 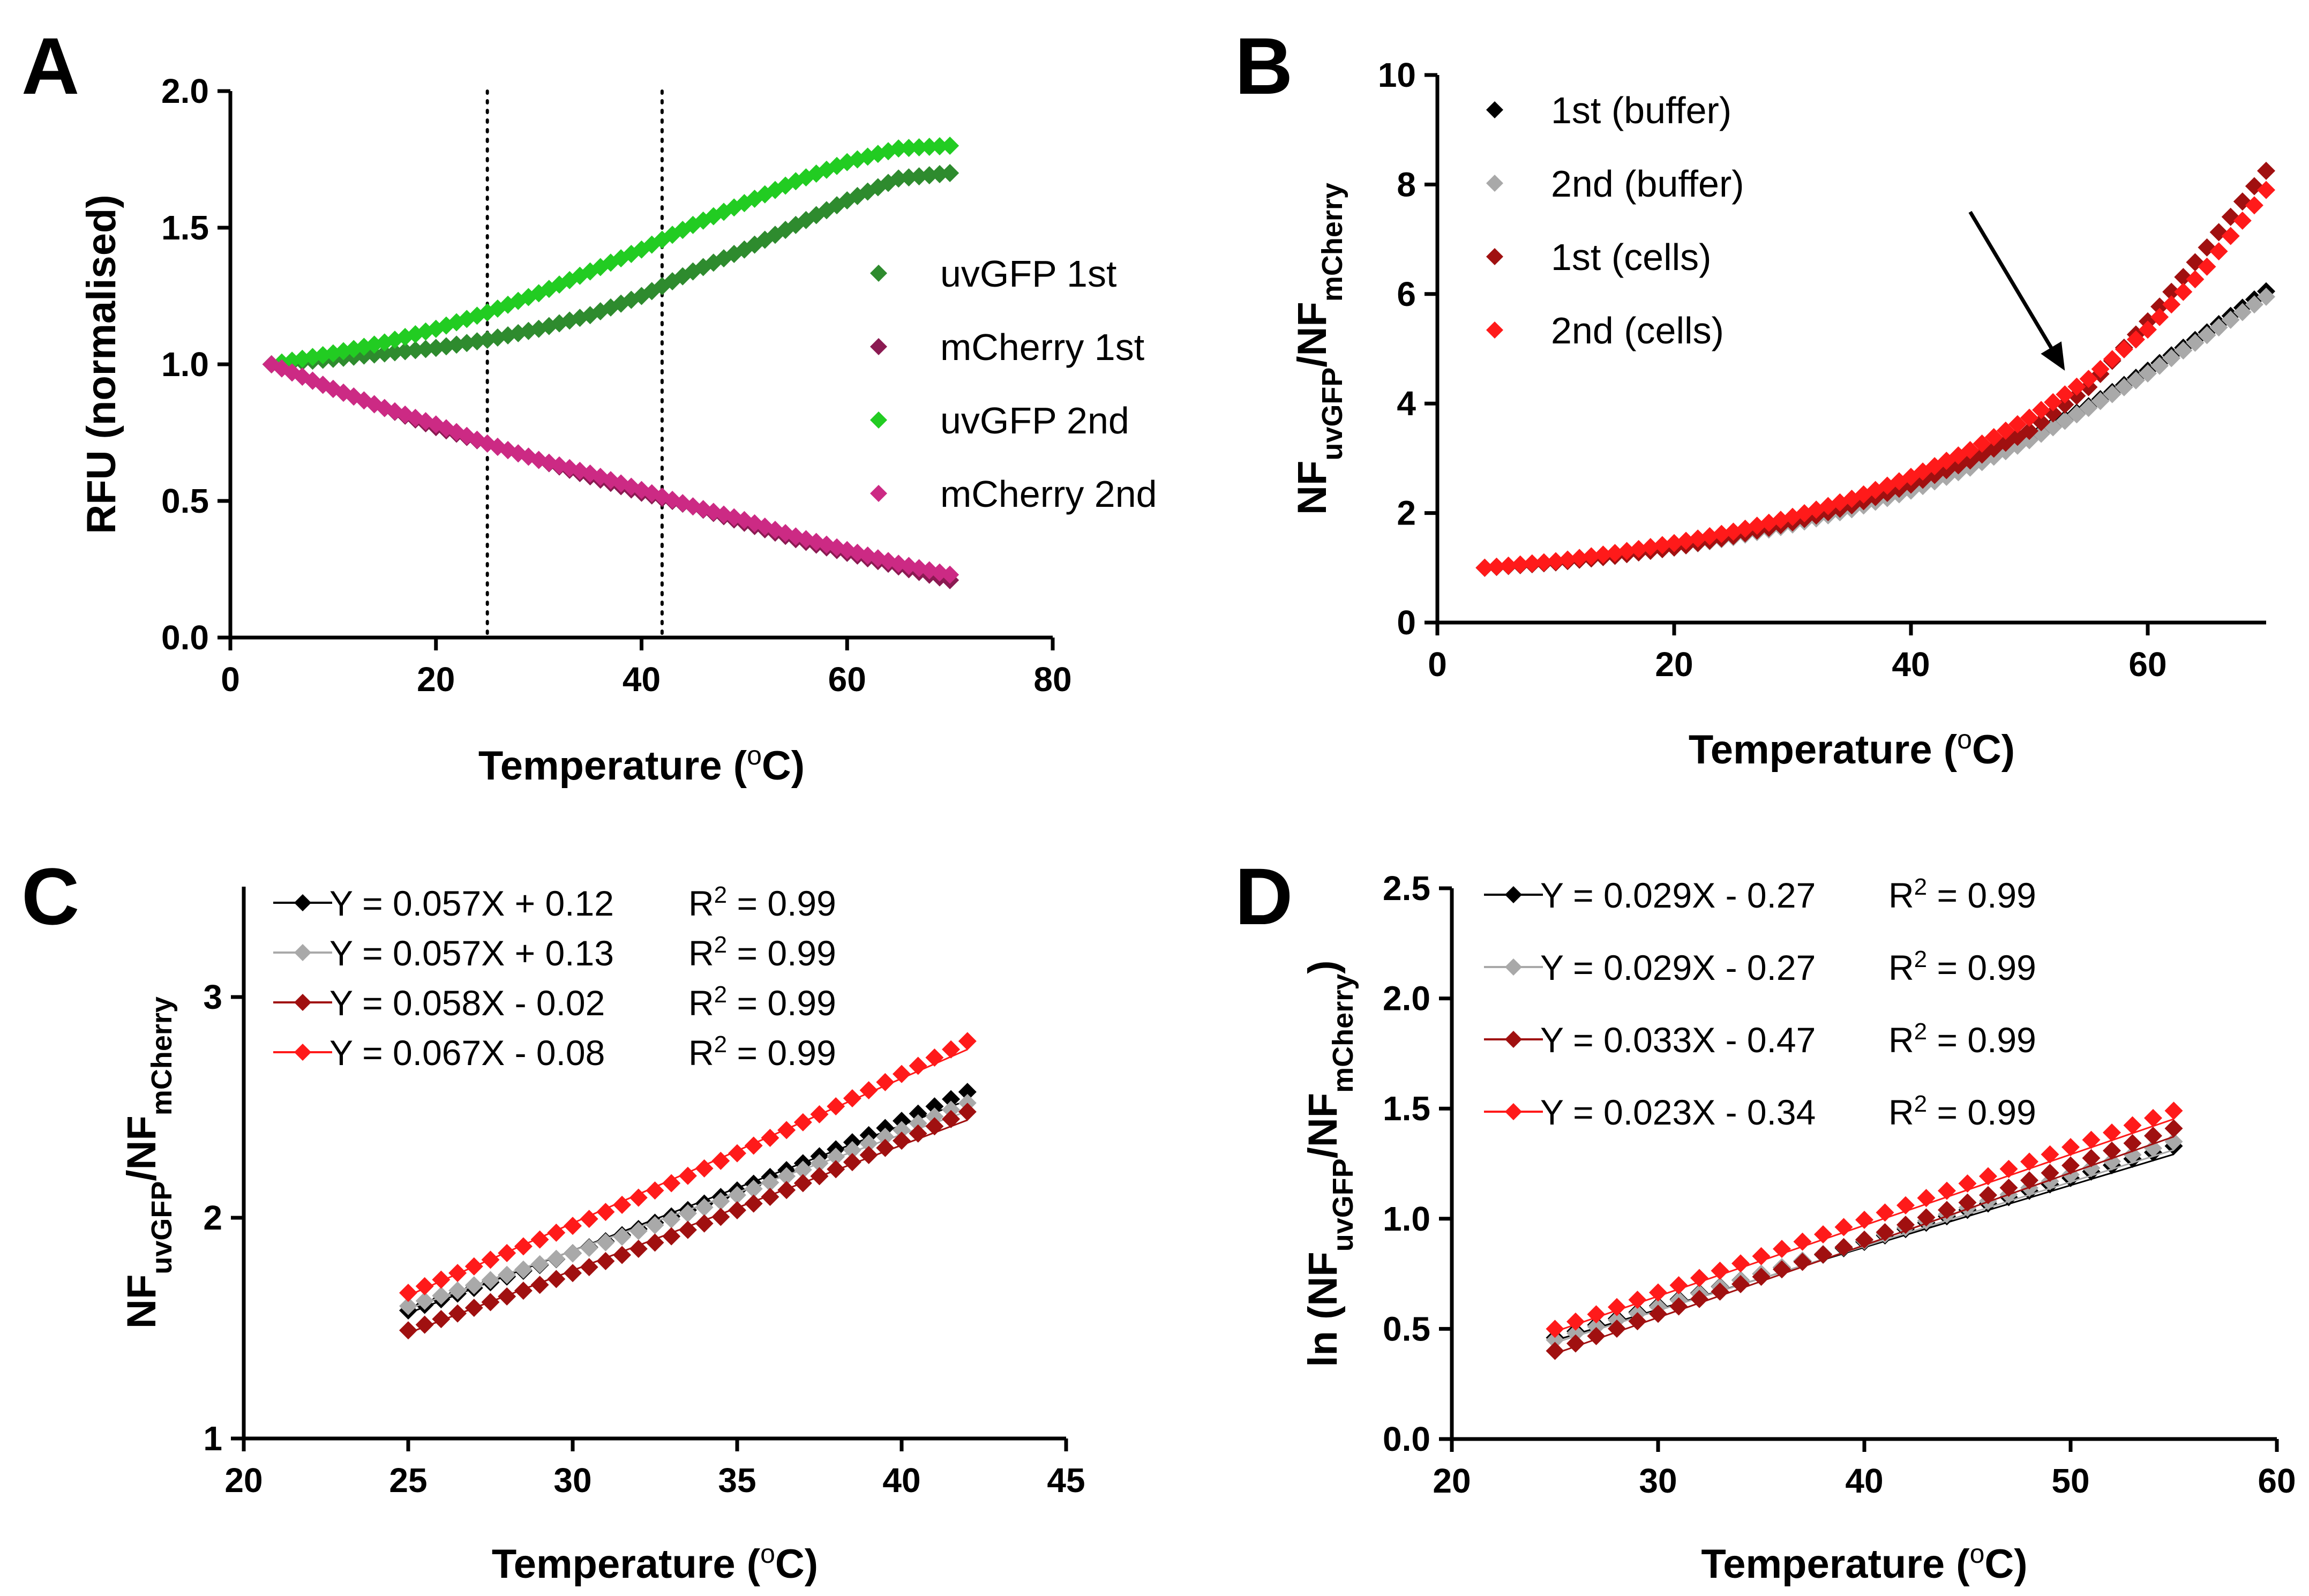 What do you see at coordinates (185, 91) in the screenshot?
I see `y-tick-label: 2.0` at bounding box center [185, 91].